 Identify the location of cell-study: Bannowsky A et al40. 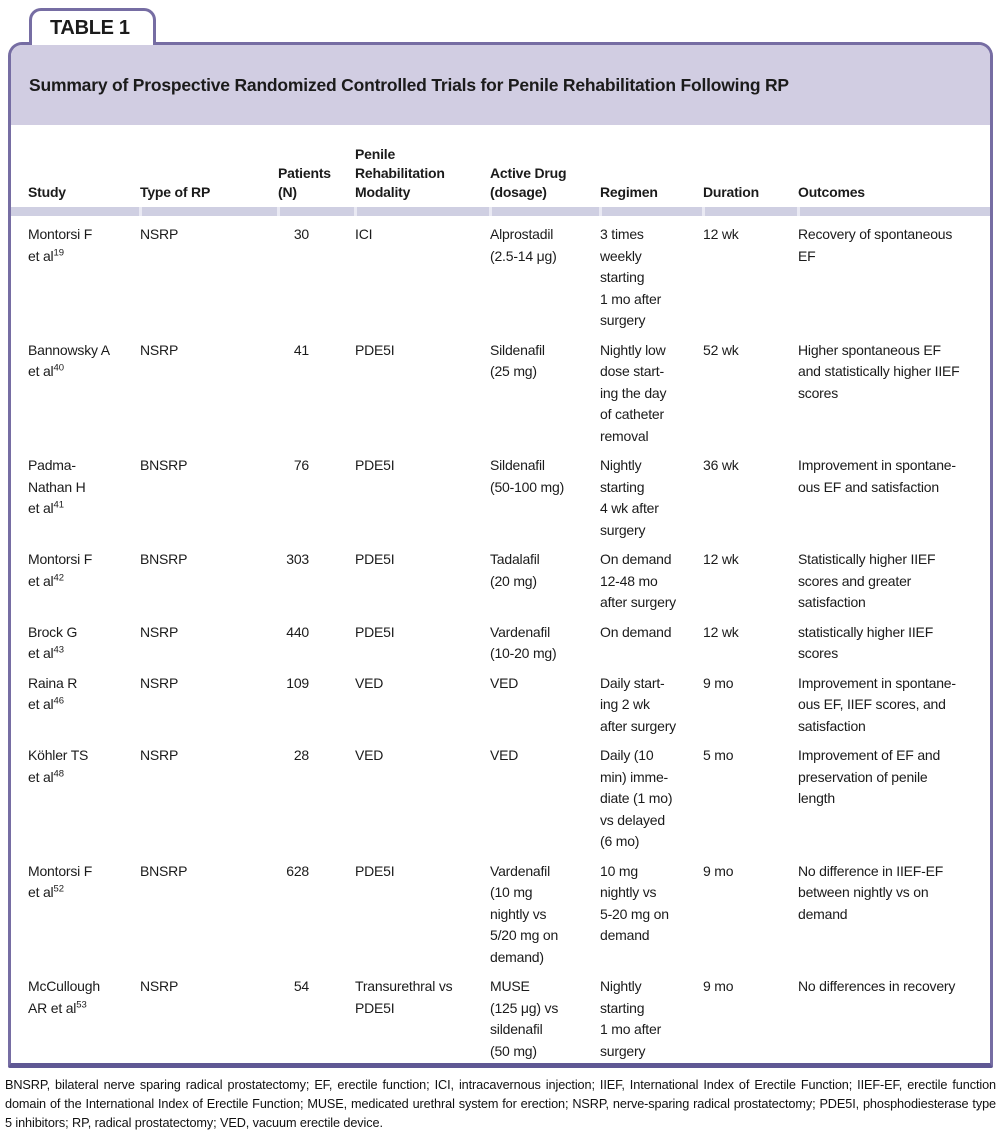
(69, 360).